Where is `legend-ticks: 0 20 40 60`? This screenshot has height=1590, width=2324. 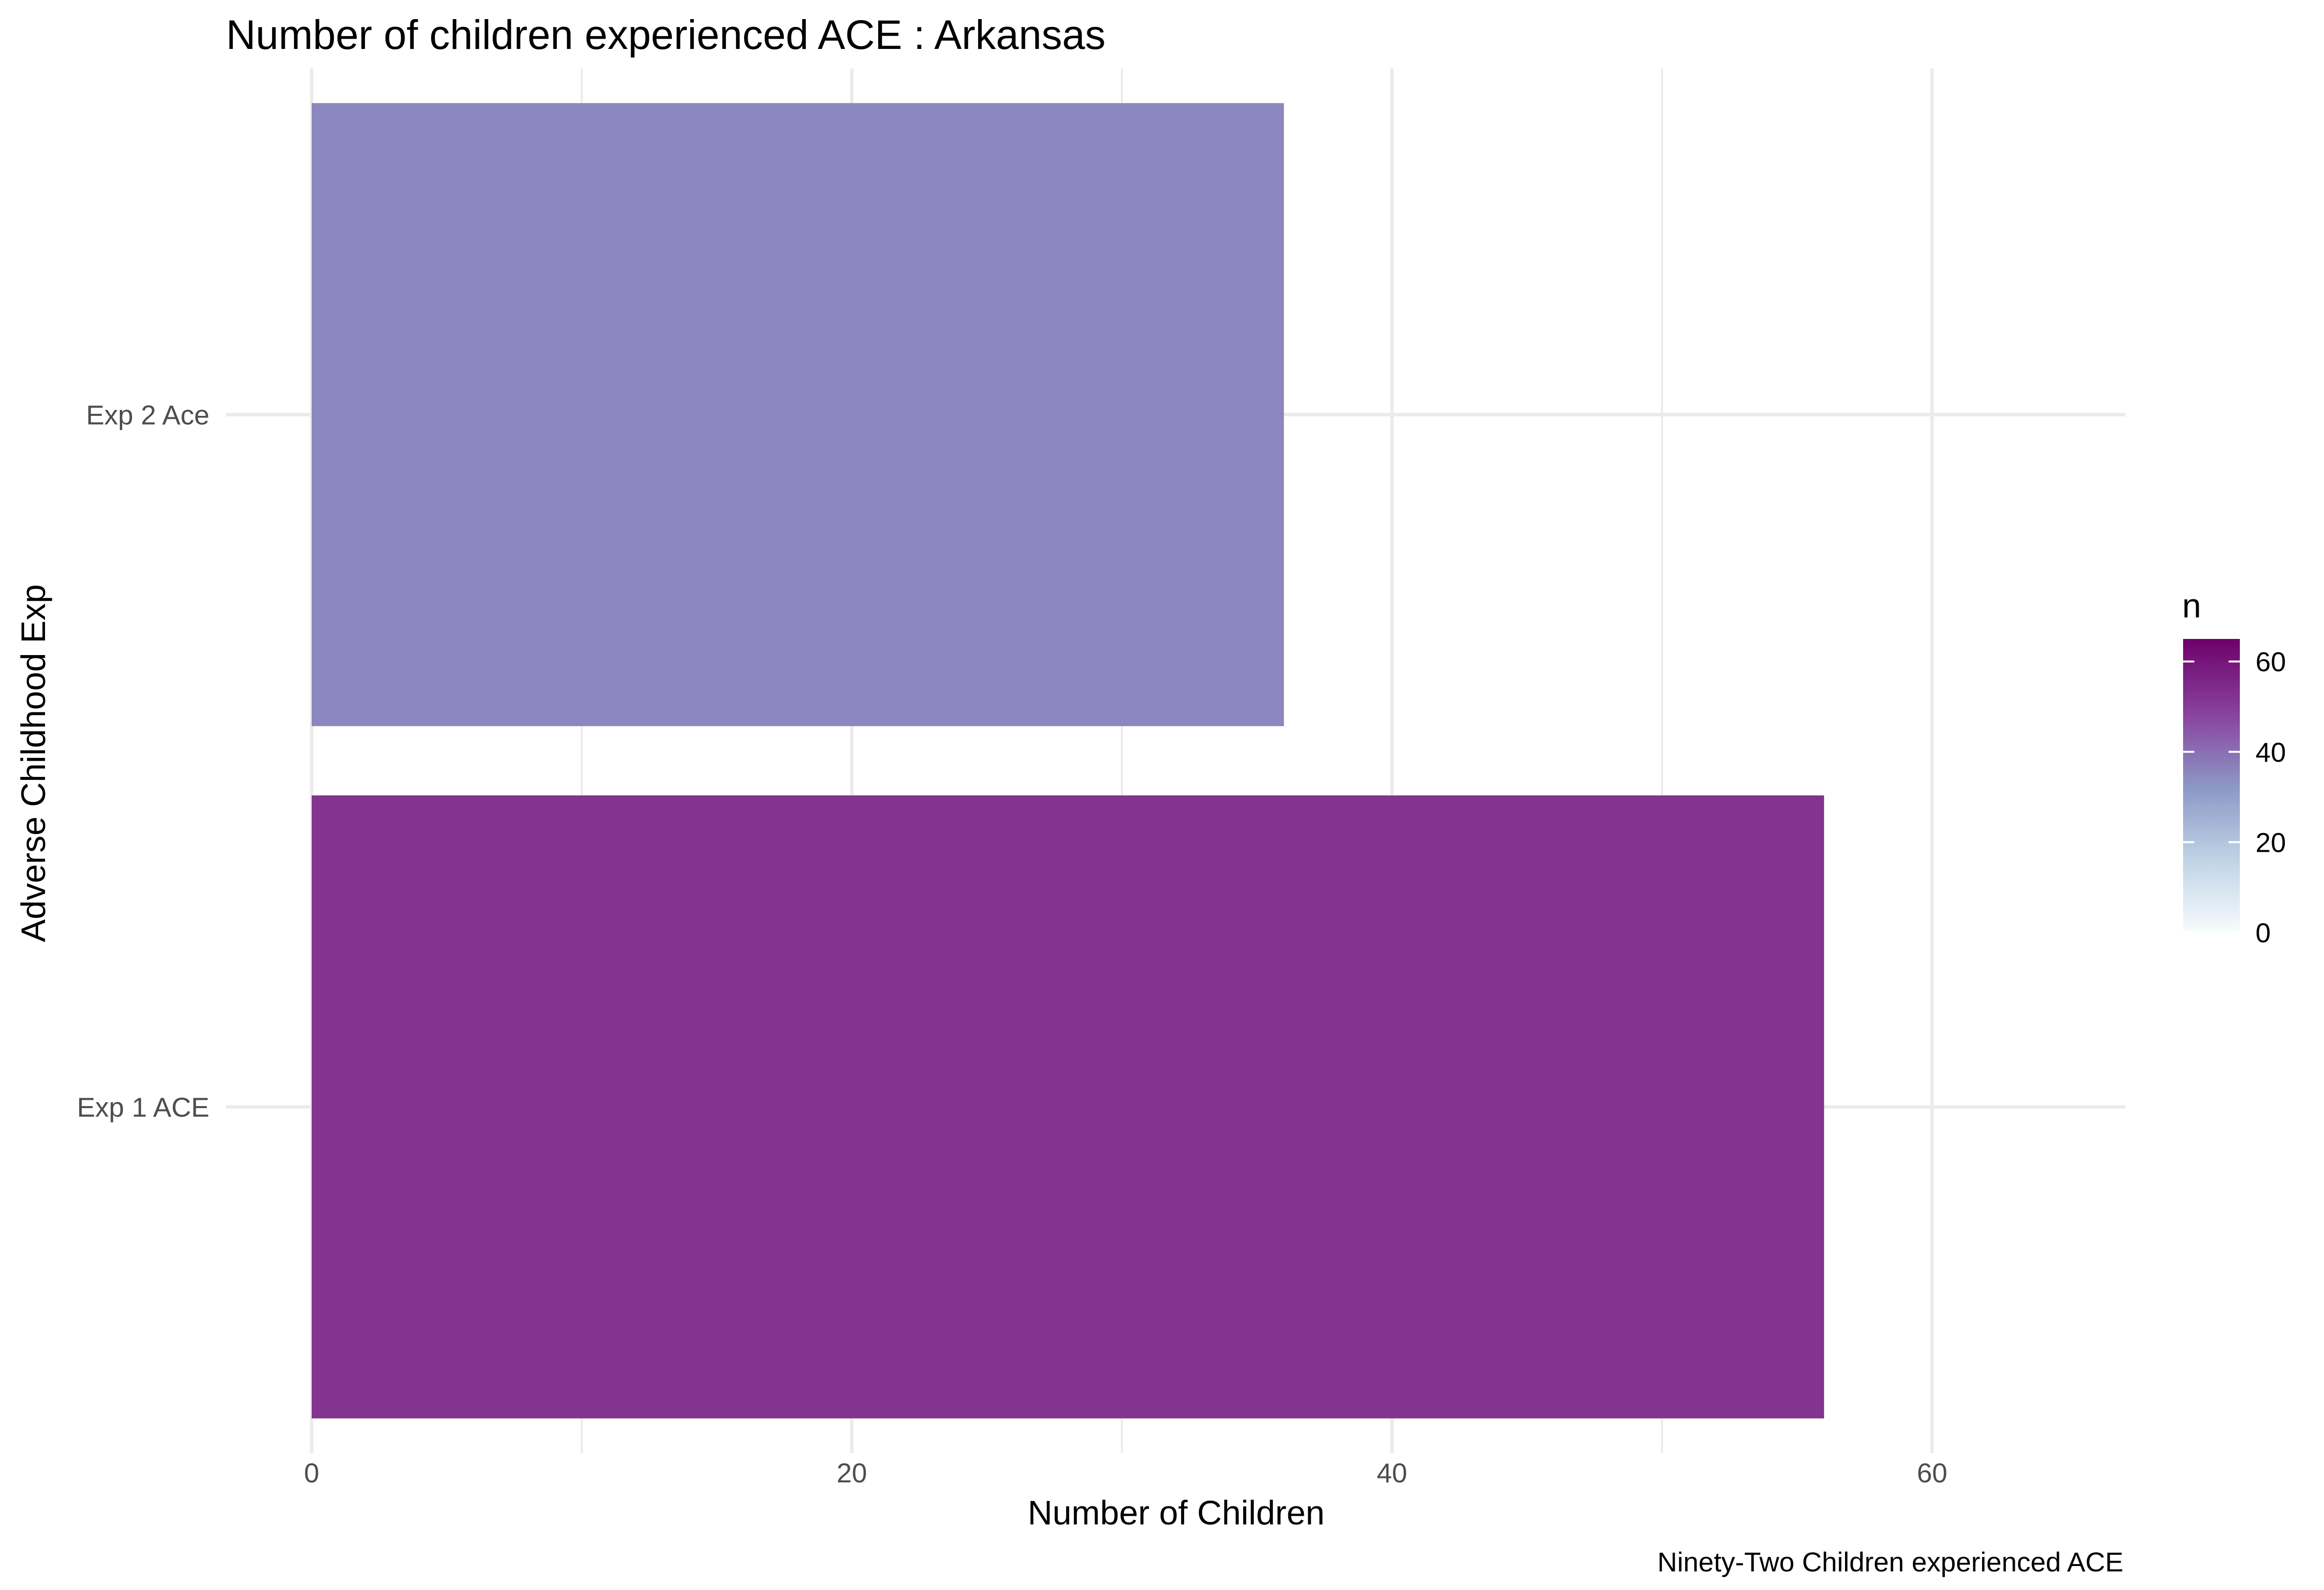 legend-ticks: 0 20 40 60 is located at coordinates (2234, 797).